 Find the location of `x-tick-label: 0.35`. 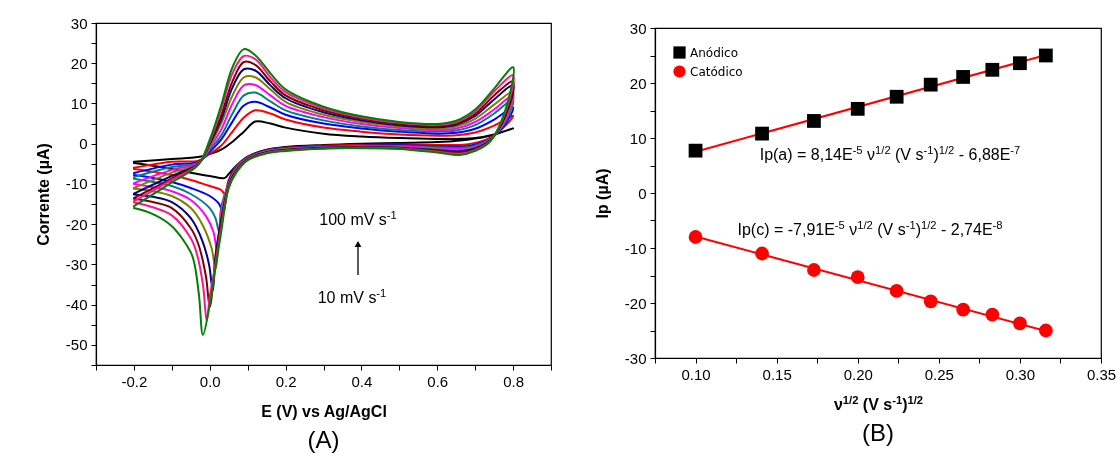

x-tick-label: 0.35 is located at coordinates (1101, 374).